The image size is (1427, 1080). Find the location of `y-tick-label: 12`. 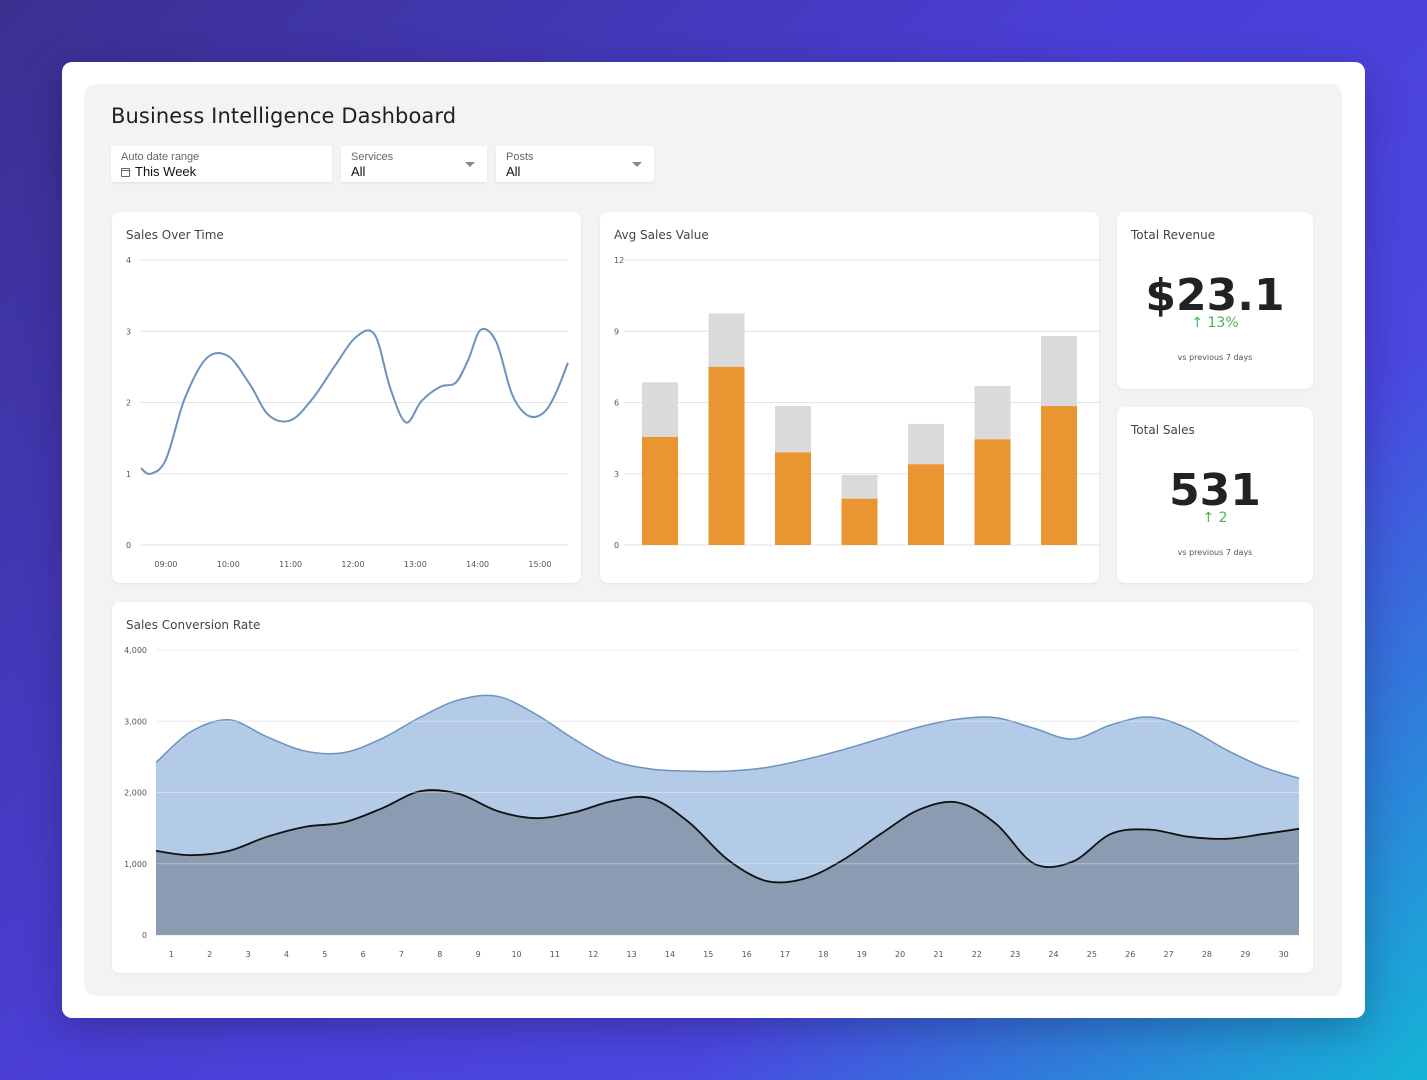

y-tick-label: 12 is located at coordinates (619, 260).